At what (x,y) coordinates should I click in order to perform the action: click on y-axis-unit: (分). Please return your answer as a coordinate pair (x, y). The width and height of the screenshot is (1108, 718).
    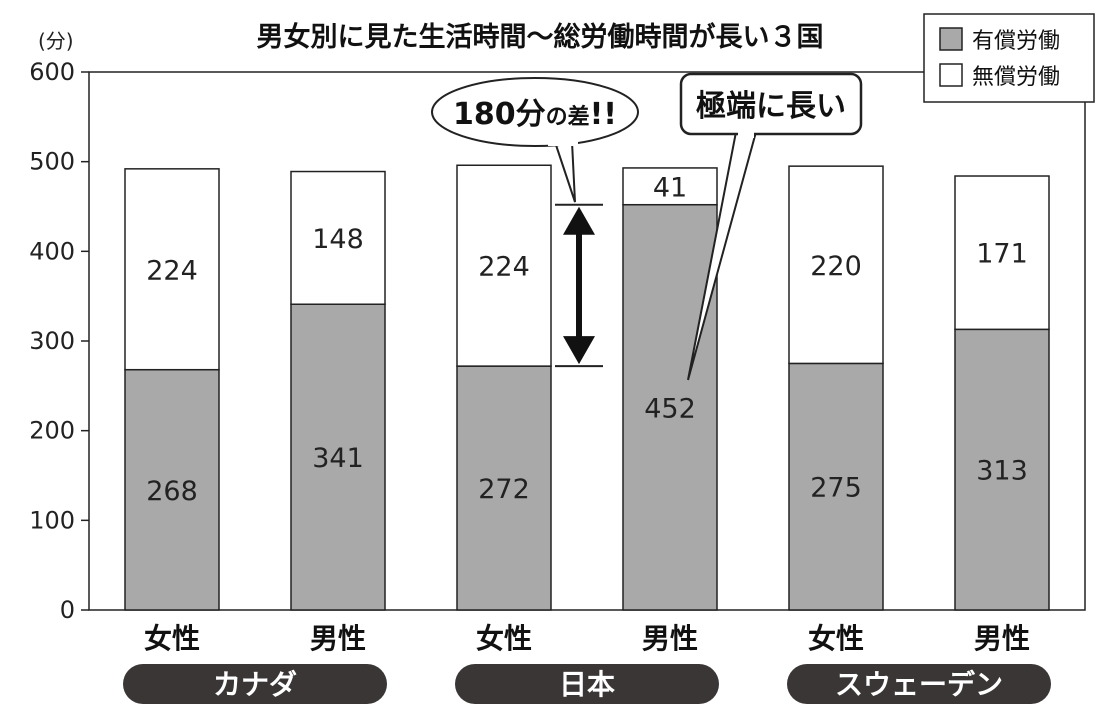
    Looking at the image, I should click on (56, 41).